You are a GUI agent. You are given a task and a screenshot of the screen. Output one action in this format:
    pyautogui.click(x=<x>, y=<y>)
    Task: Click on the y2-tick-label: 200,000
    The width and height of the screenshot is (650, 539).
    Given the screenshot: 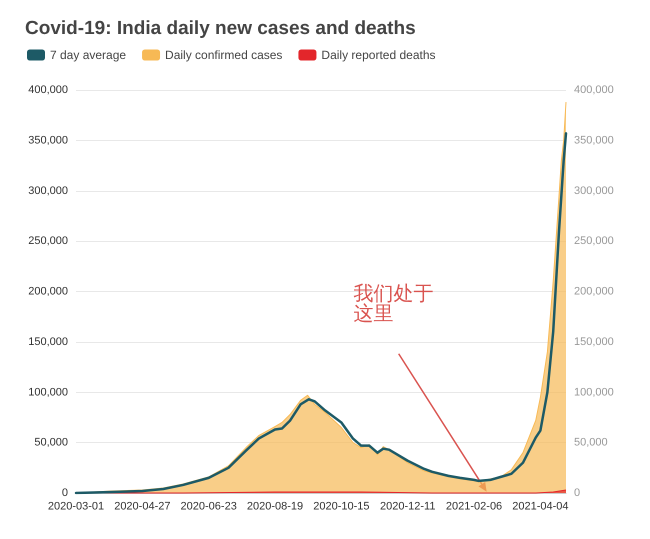 What is the action you would take?
    pyautogui.click(x=594, y=292)
    